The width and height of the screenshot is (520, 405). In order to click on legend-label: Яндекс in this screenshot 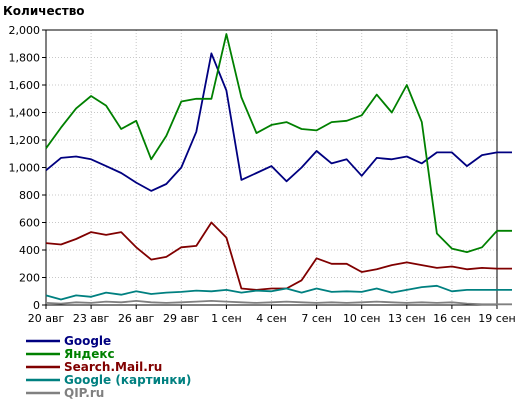, I will do `click(89, 354)`.